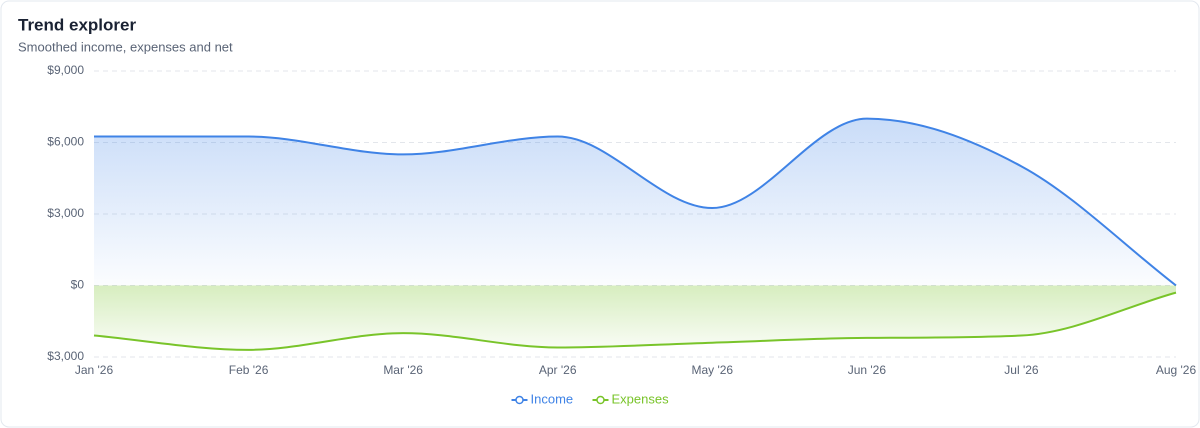 Image resolution: width=1200 pixels, height=428 pixels. Describe the element at coordinates (77, 24) in the screenshot. I see `chart-title: Trend explorer` at that location.